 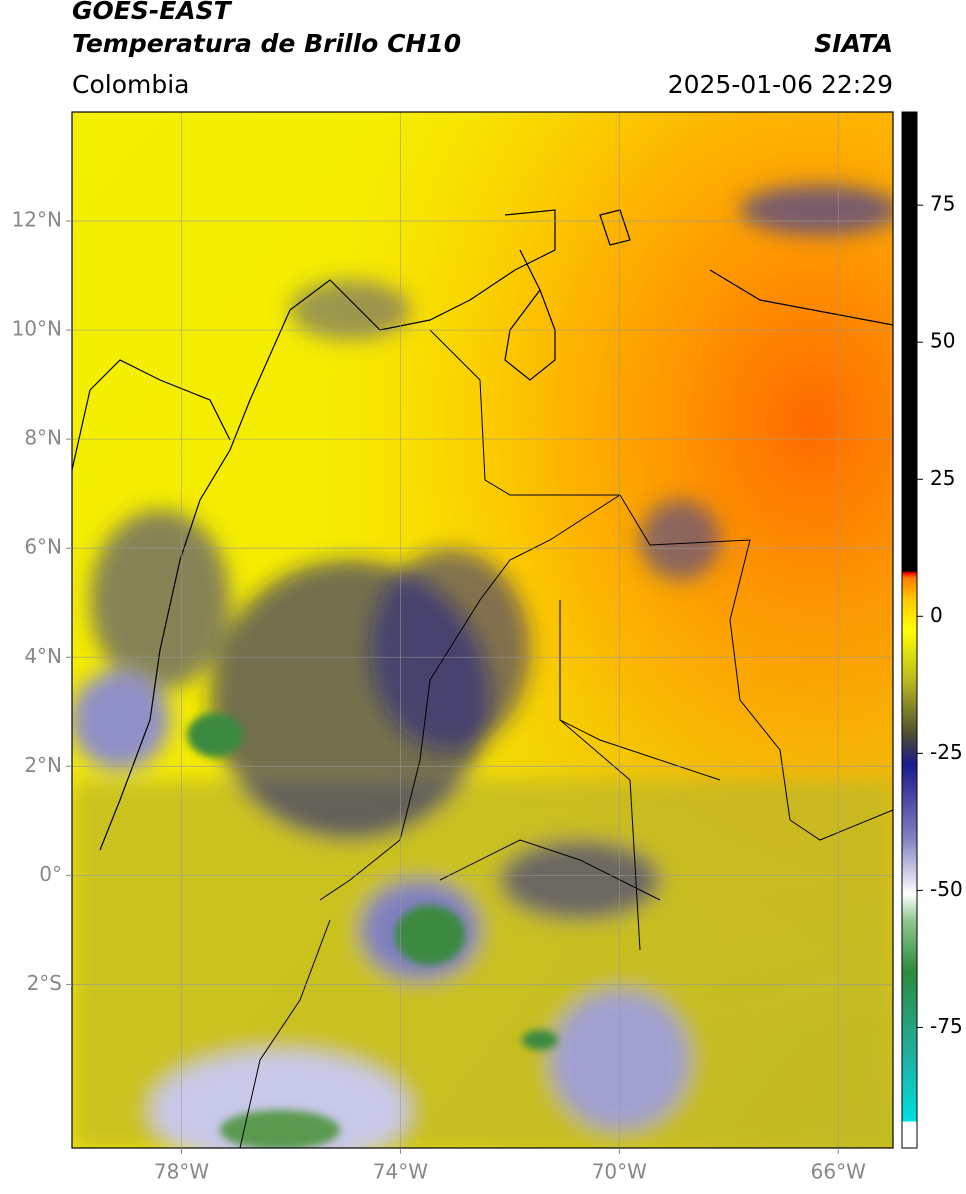 I want to click on x-tick-label: 70°W, so click(x=619, y=1172).